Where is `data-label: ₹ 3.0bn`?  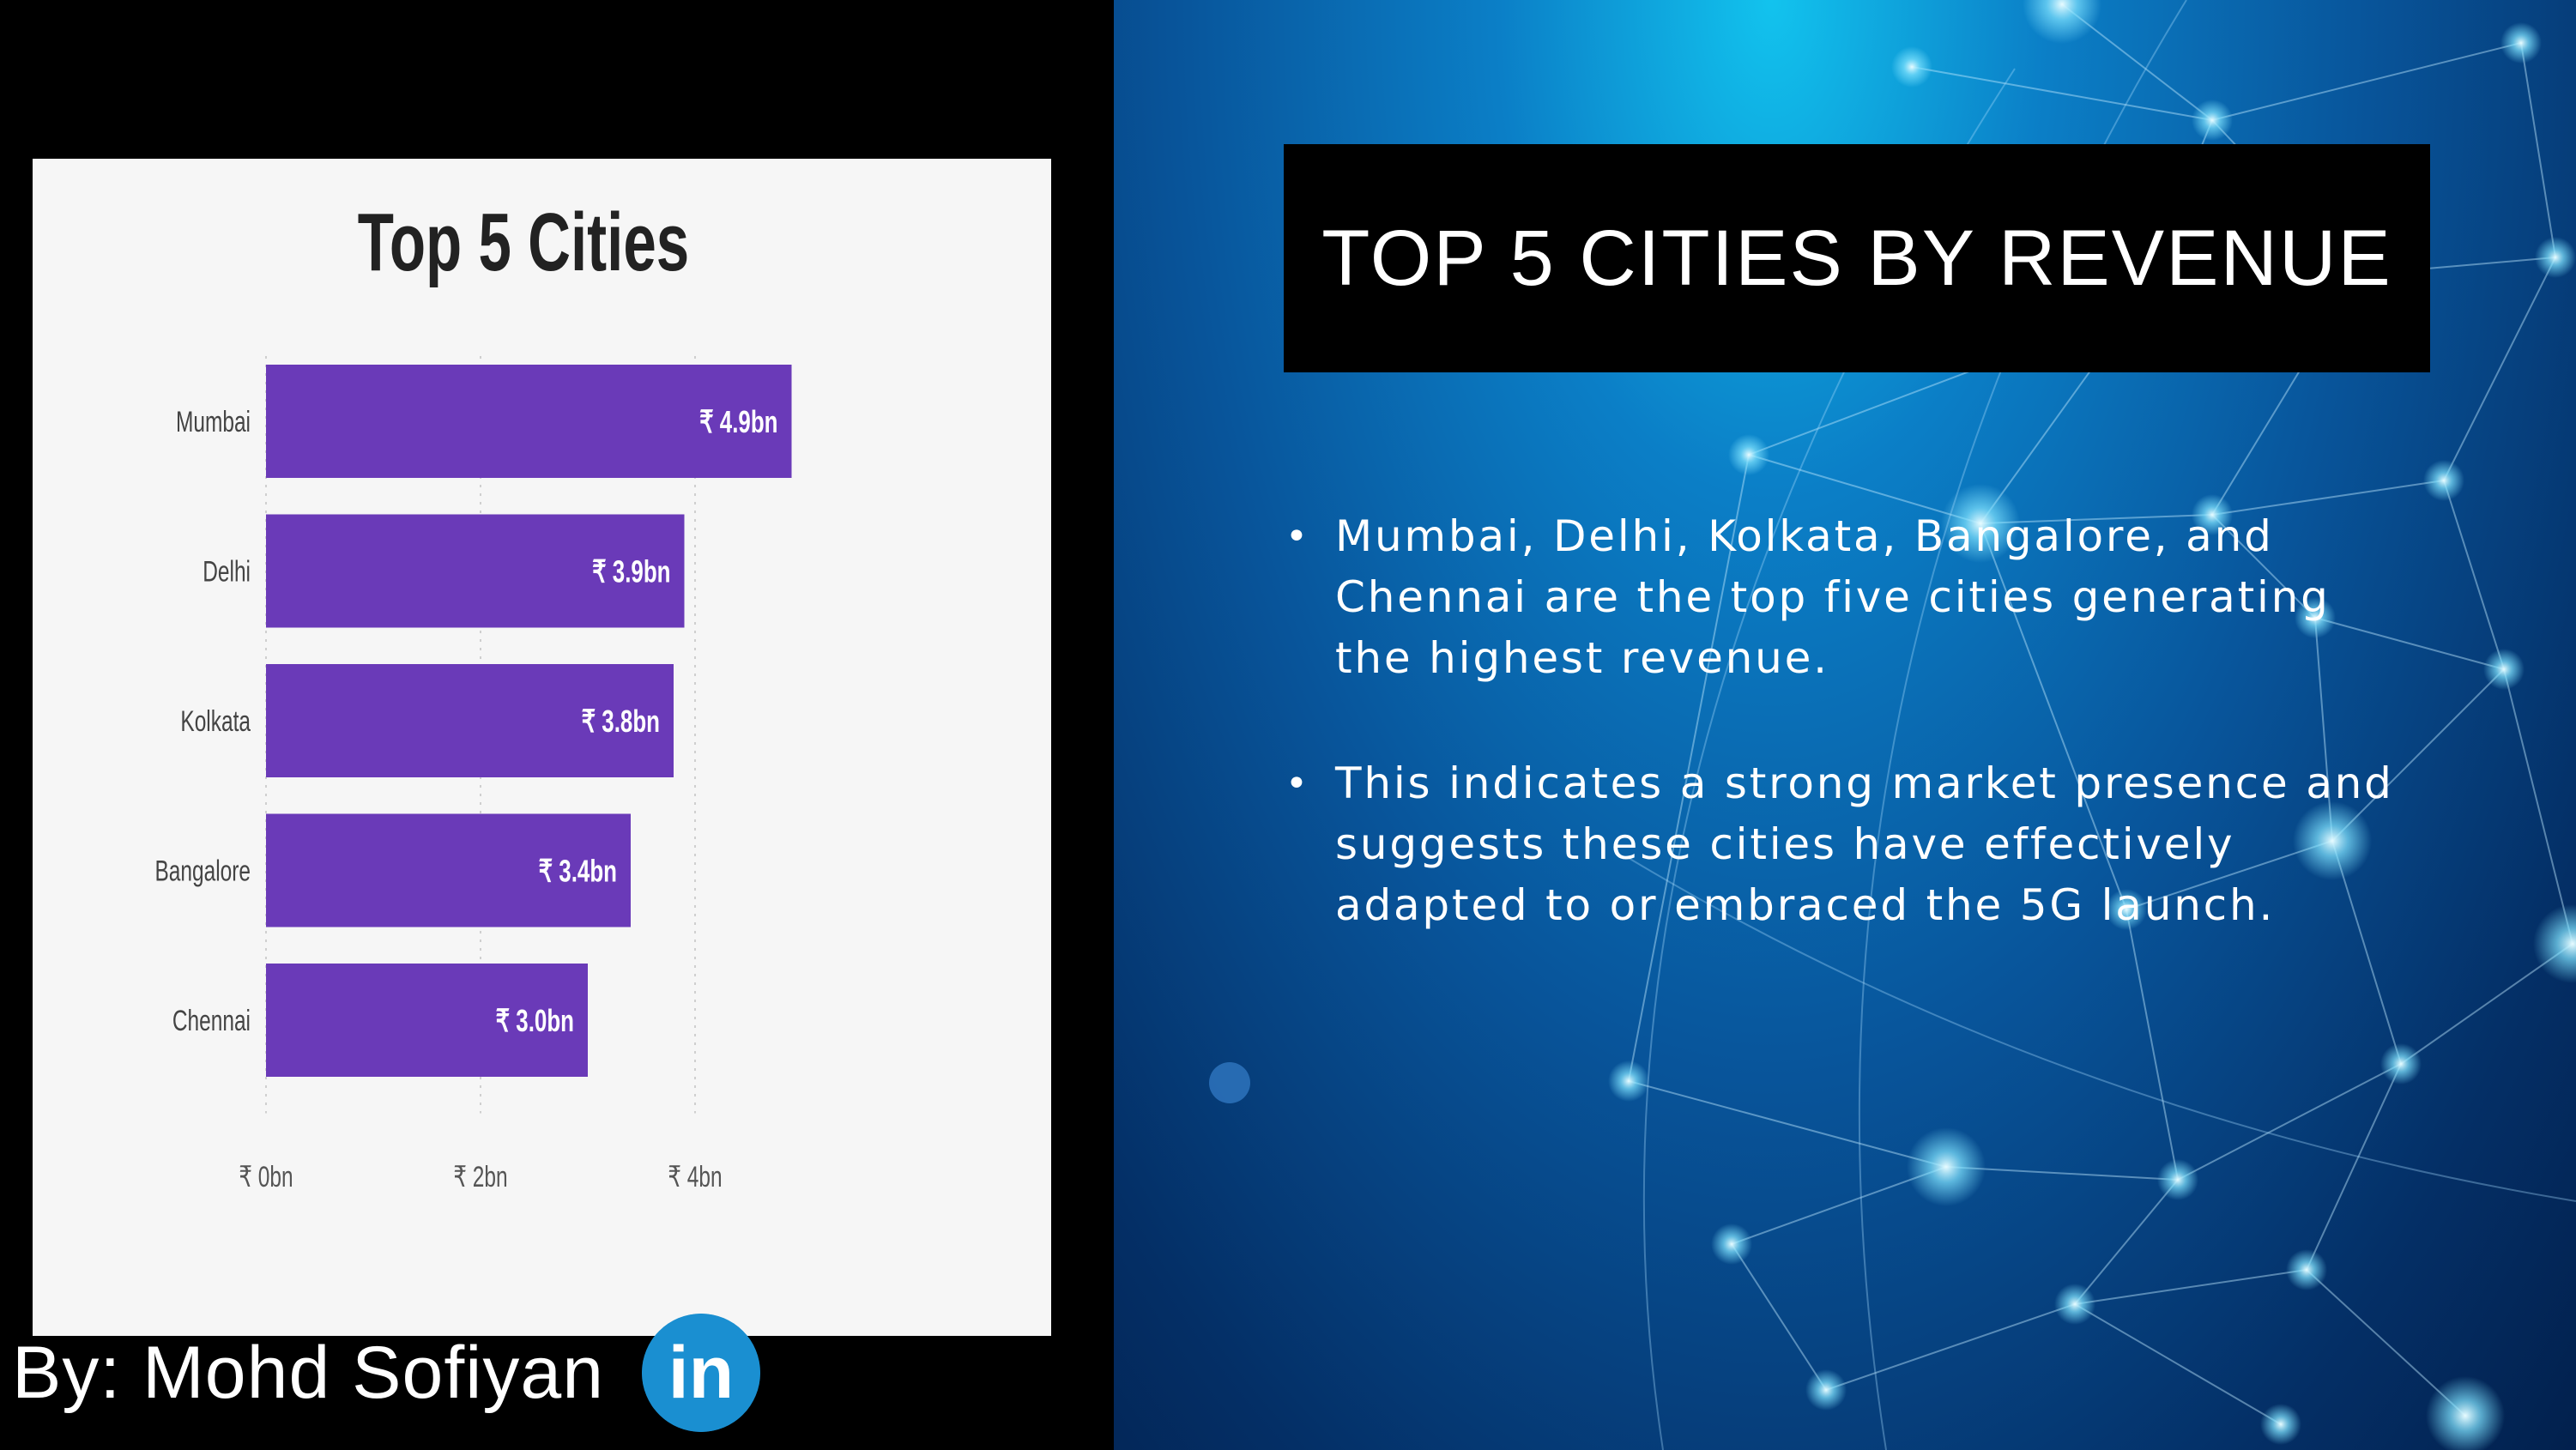 data-label: ₹ 3.0bn is located at coordinates (535, 1021).